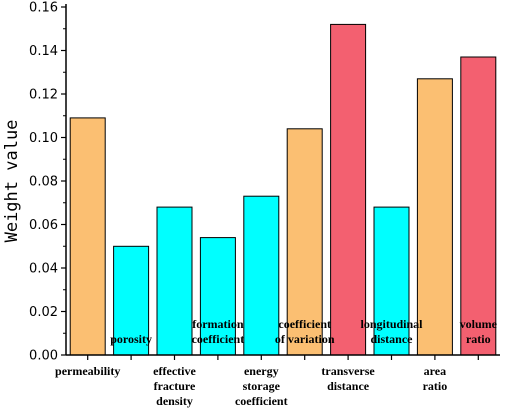 The width and height of the screenshot is (505, 414). Describe the element at coordinates (43, 356) in the screenshot. I see `y-tick-label: 0.00` at that location.